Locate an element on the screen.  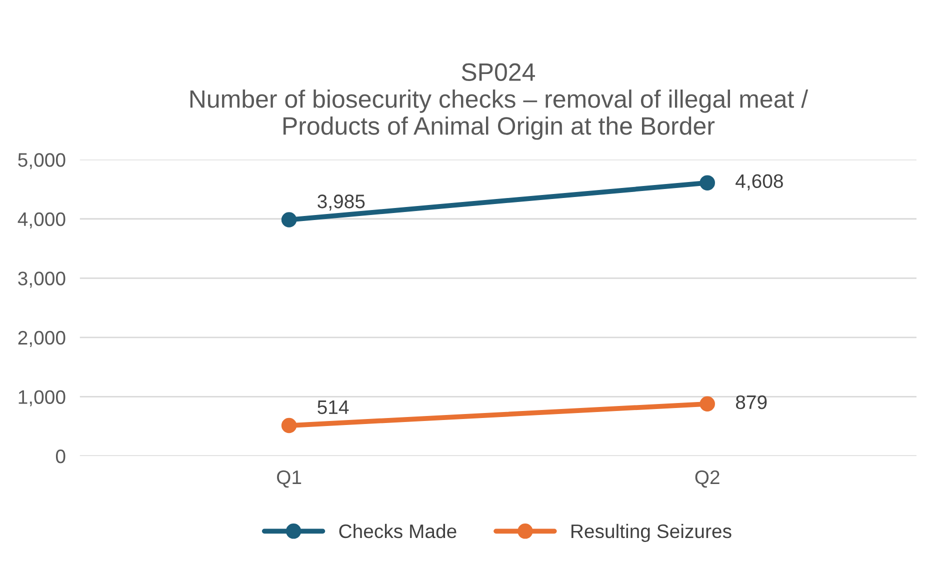
data-label: 514 is located at coordinates (333, 407).